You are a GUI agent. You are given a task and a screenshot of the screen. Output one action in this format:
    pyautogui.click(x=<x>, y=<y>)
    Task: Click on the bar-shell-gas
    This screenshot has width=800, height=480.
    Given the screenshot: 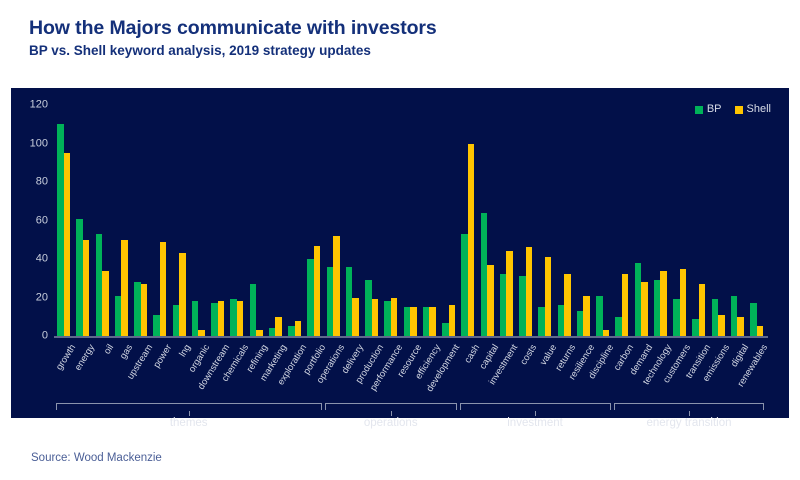 What is the action you would take?
    pyautogui.click(x=124, y=287)
    